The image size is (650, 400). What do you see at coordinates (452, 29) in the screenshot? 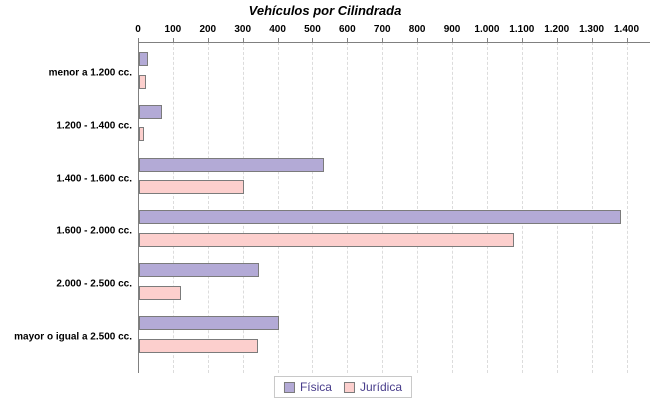
I see `x-tick-label: 900` at bounding box center [452, 29].